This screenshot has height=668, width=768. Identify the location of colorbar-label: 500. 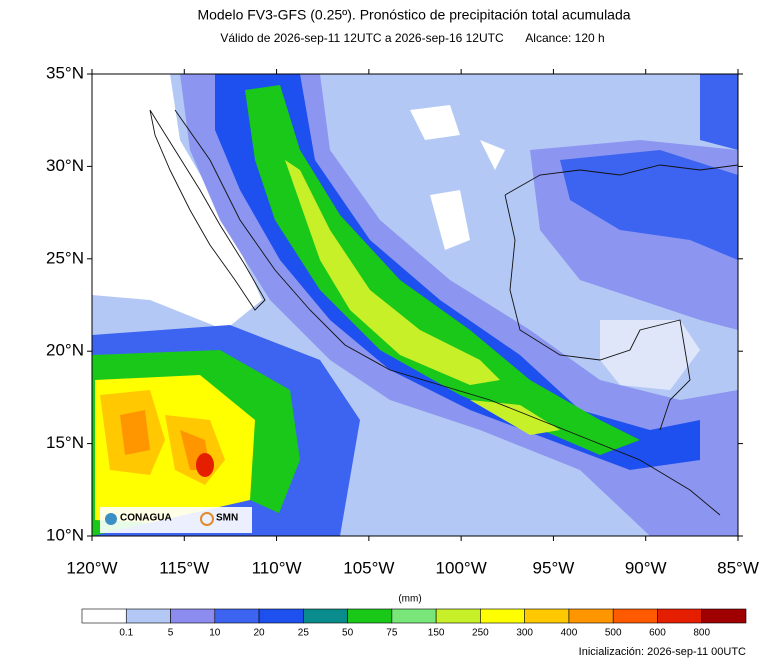
(613, 633).